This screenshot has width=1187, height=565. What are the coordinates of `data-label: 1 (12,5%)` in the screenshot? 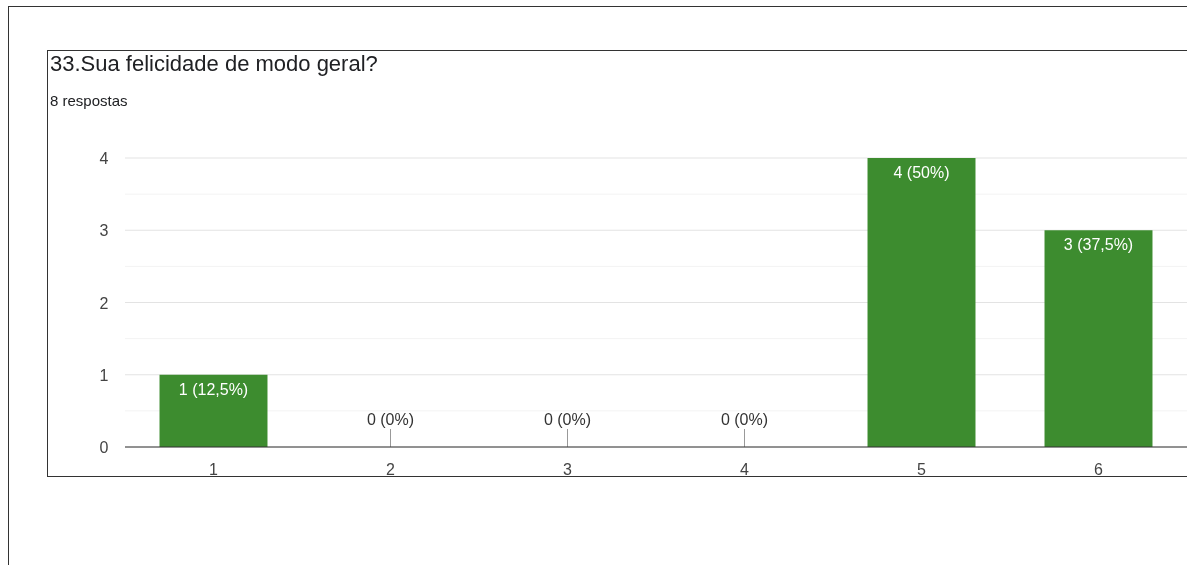 It's located at (213, 389).